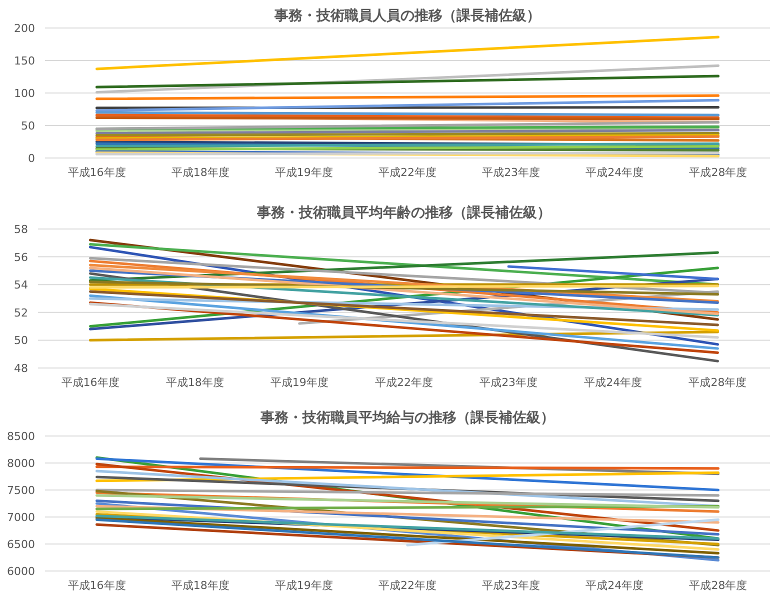 The height and width of the screenshot is (606, 776). What do you see at coordinates (24, 93) in the screenshot?
I see `y-tick-label: 100` at bounding box center [24, 93].